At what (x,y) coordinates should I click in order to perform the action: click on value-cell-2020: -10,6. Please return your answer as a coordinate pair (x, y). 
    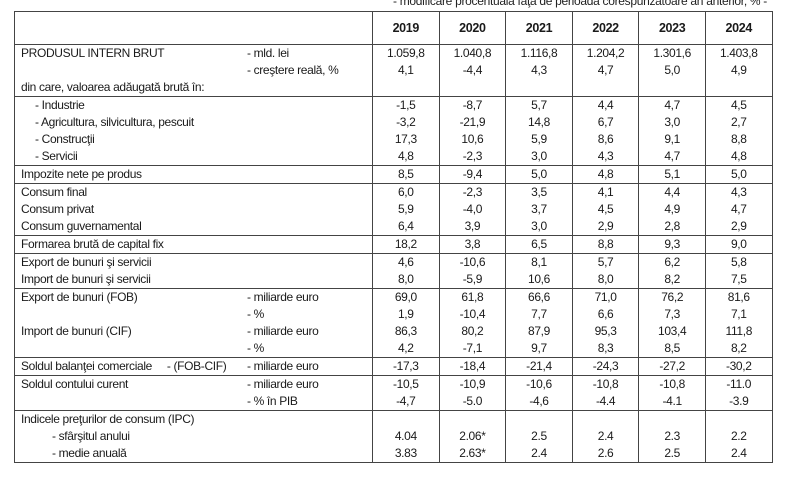
    Looking at the image, I should click on (472, 262).